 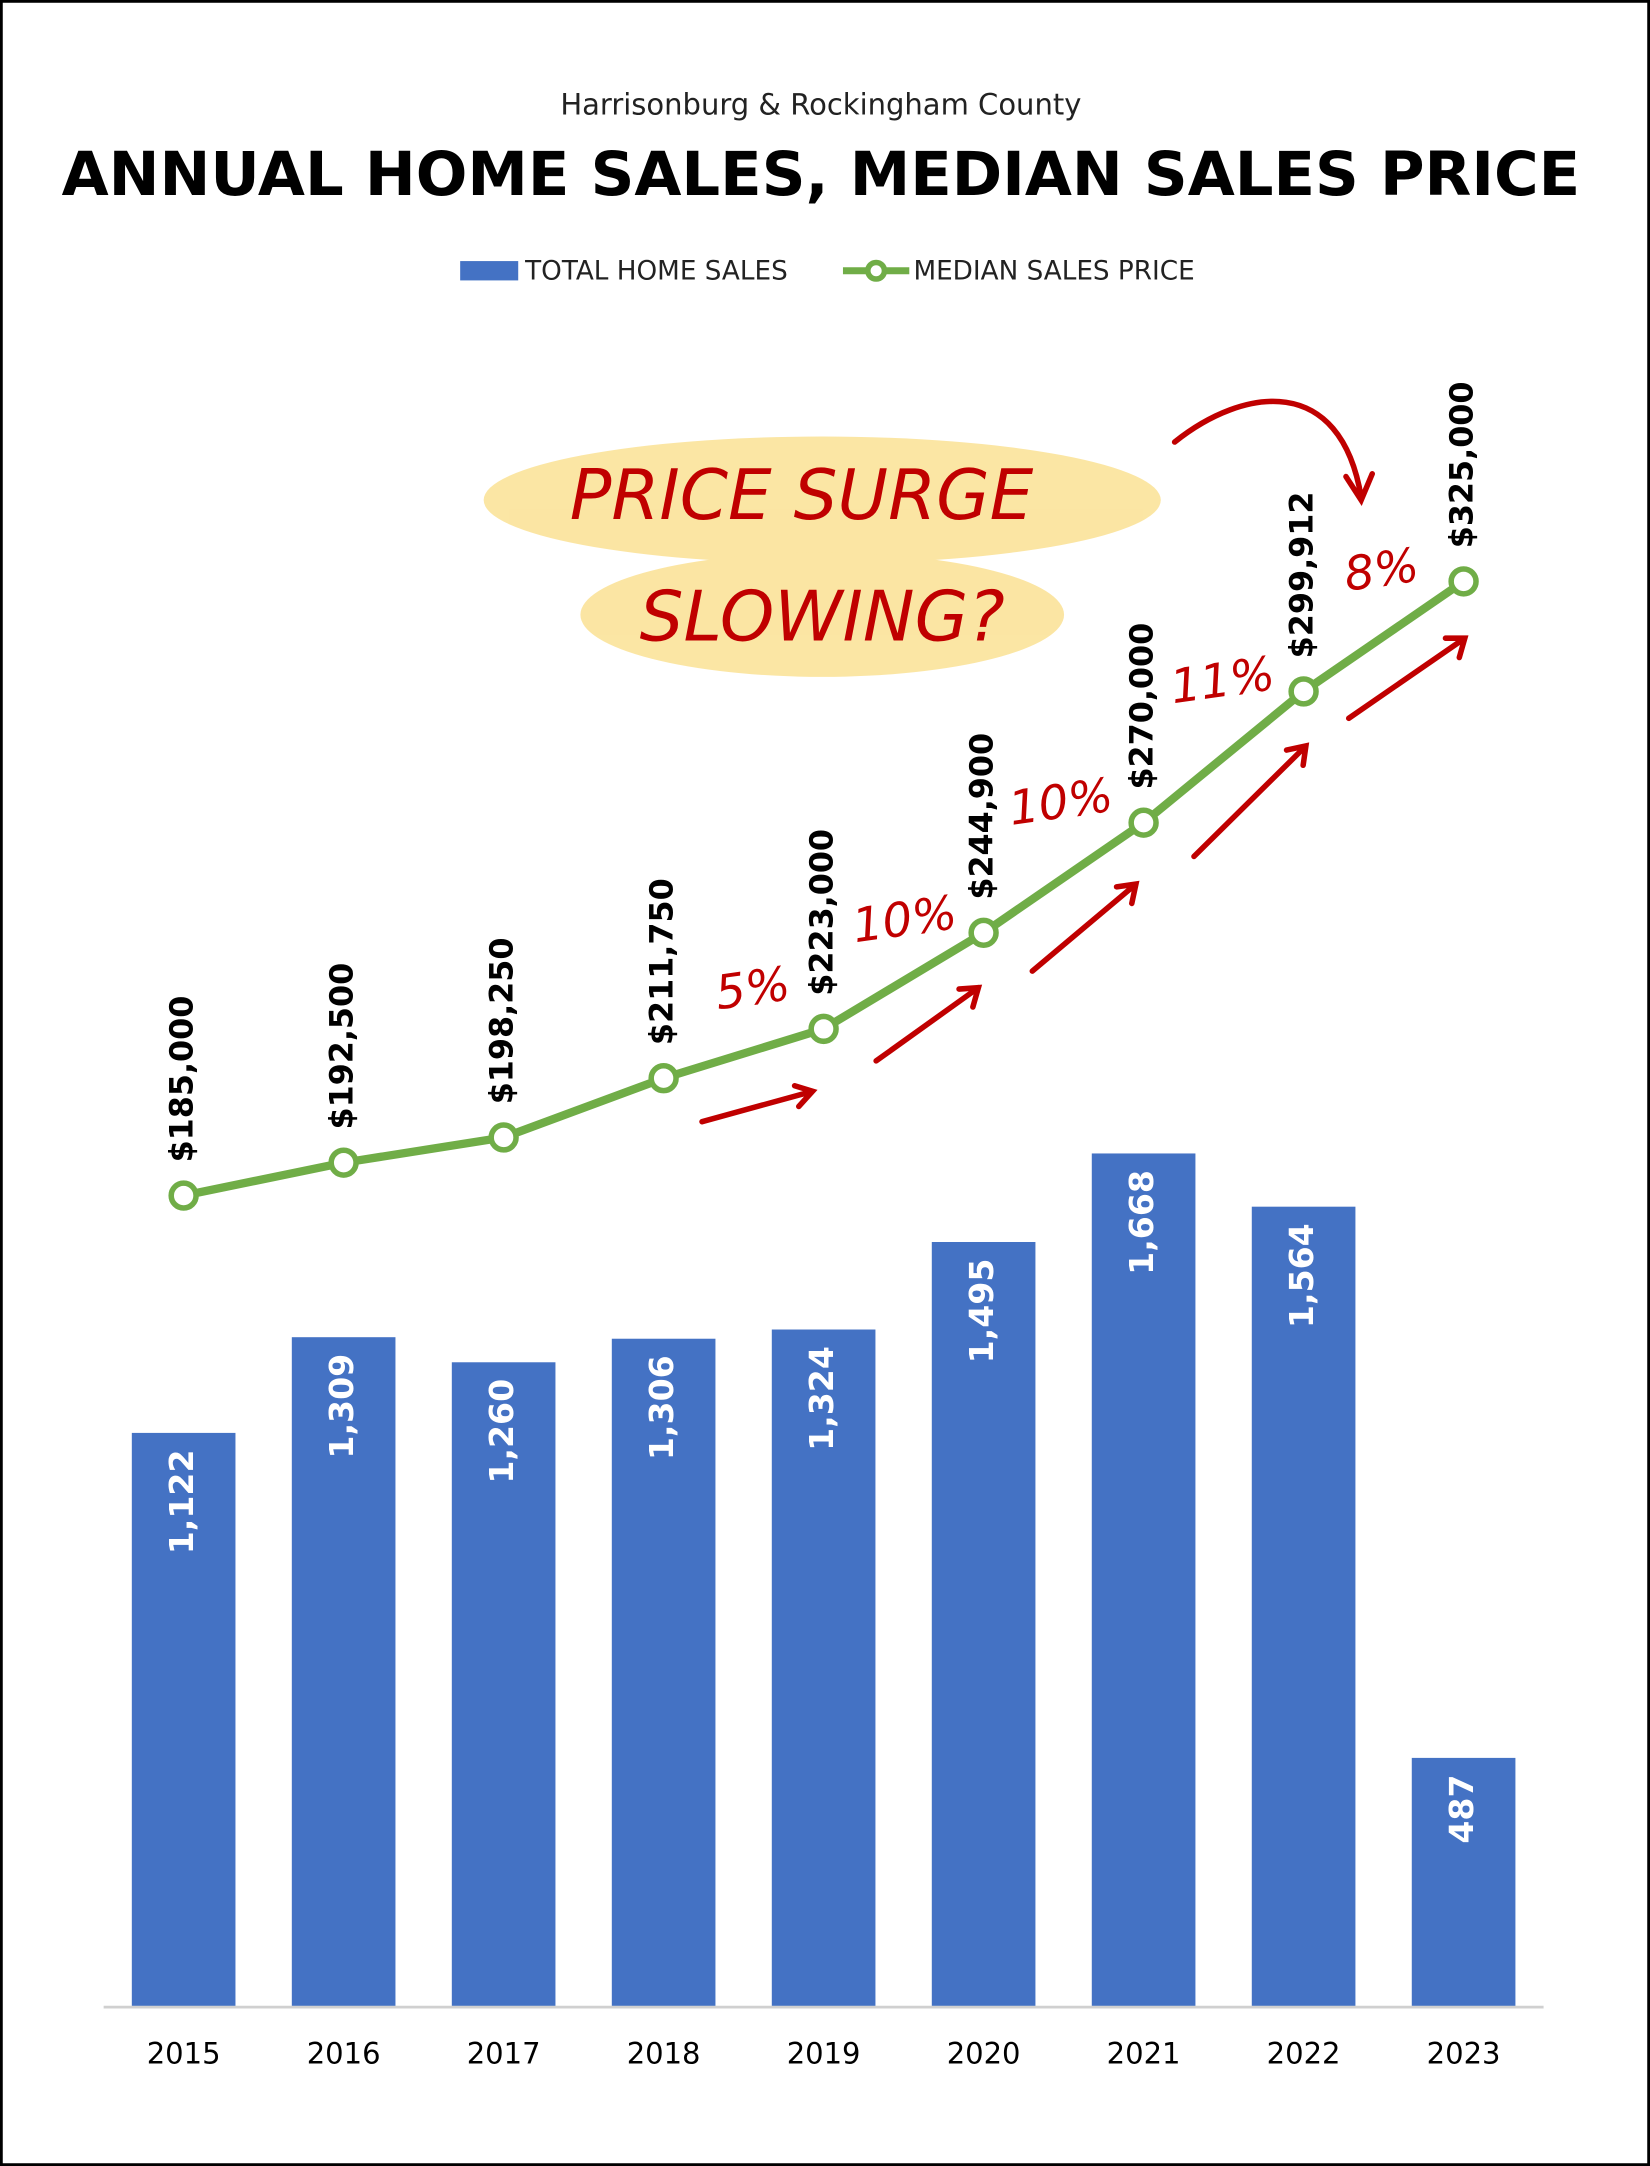 I want to click on highlight, so click(x=822, y=556).